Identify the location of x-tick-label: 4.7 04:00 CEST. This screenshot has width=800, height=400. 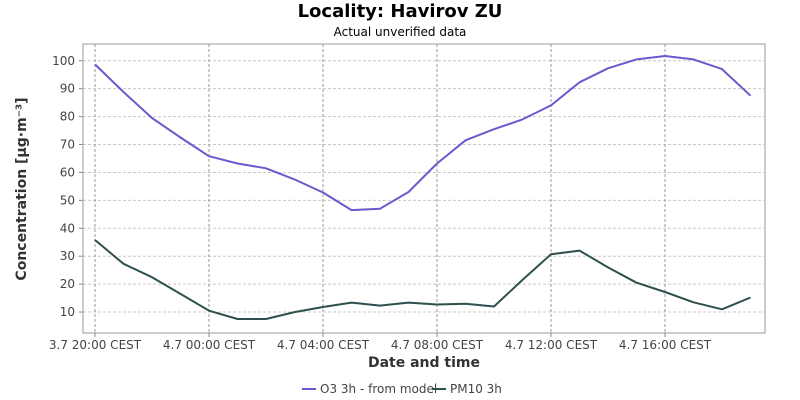
(323, 345).